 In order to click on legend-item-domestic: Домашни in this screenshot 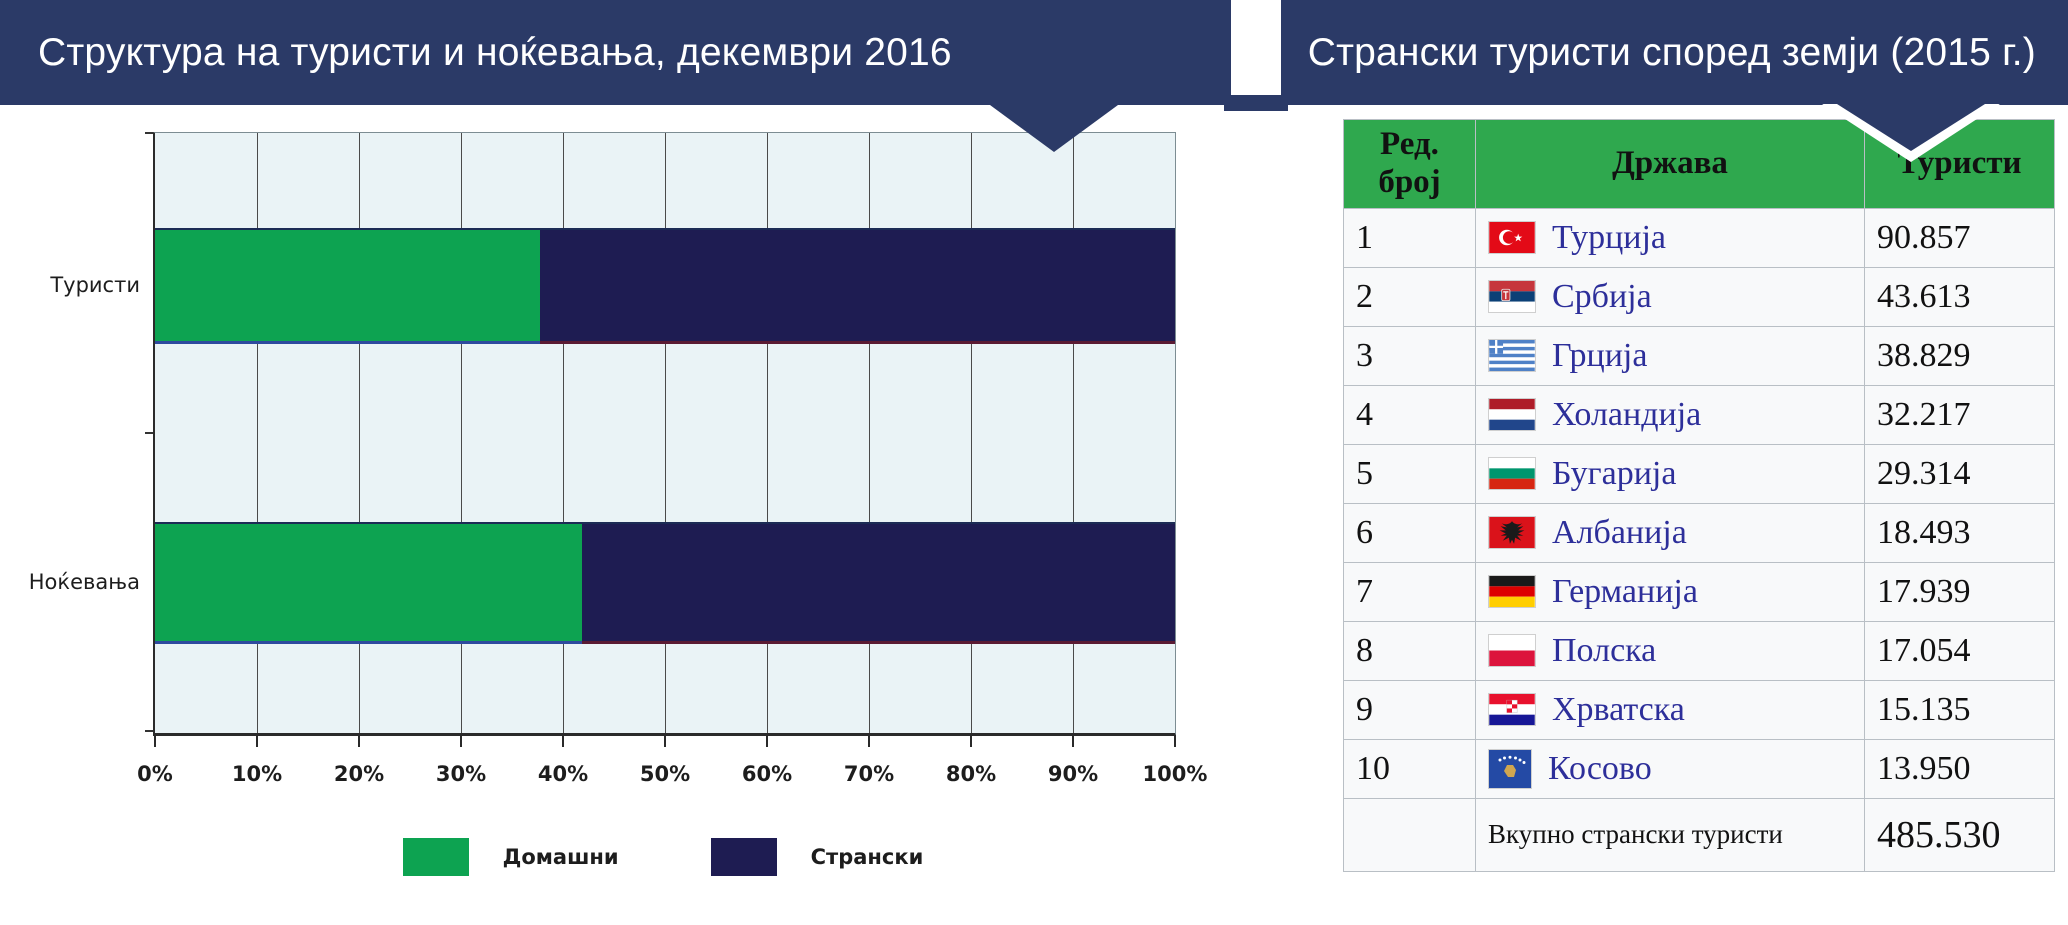, I will do `click(510, 857)`.